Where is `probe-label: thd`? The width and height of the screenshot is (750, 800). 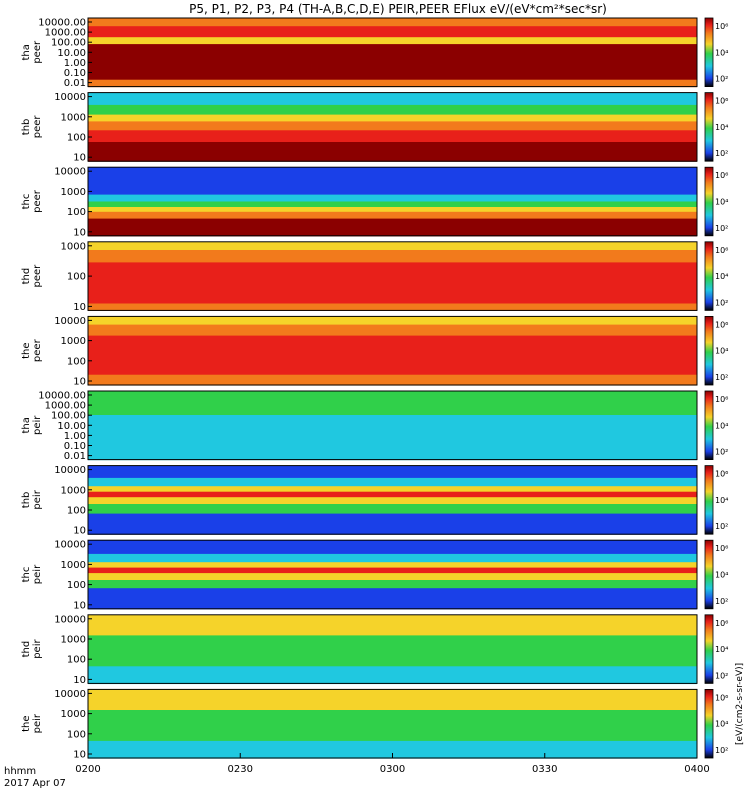 probe-label: thd is located at coordinates (26, 649).